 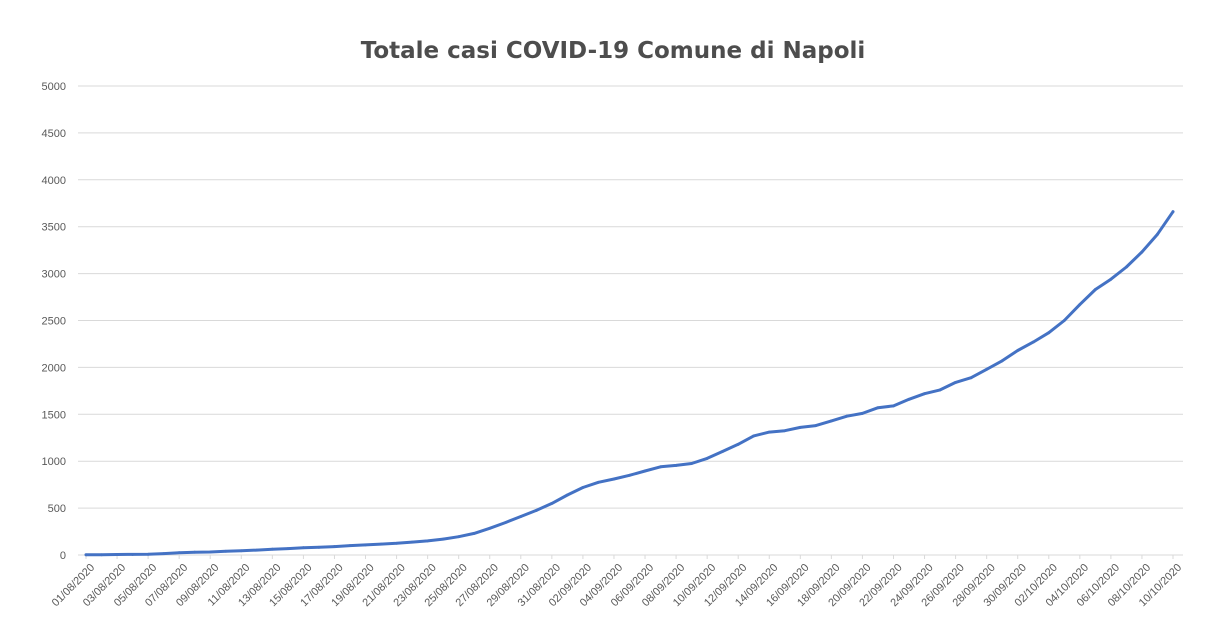 I want to click on chart-title: Totale casi COVID-19 Comune di Napoli, so click(x=613, y=51).